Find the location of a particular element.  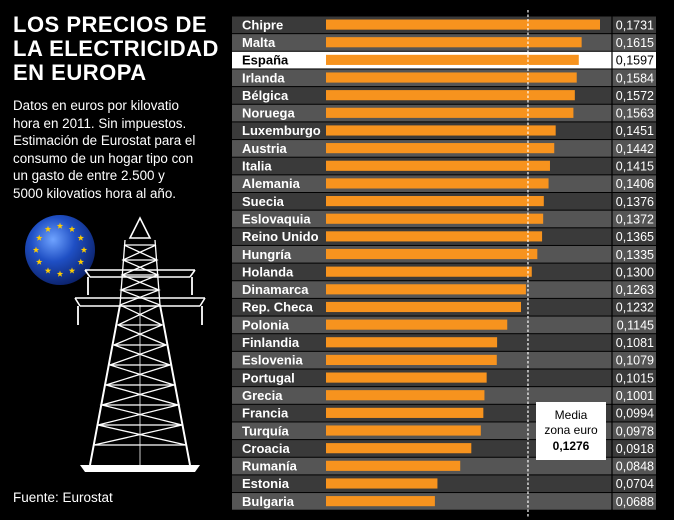

category-label: Rep. Checa is located at coordinates (278, 307).